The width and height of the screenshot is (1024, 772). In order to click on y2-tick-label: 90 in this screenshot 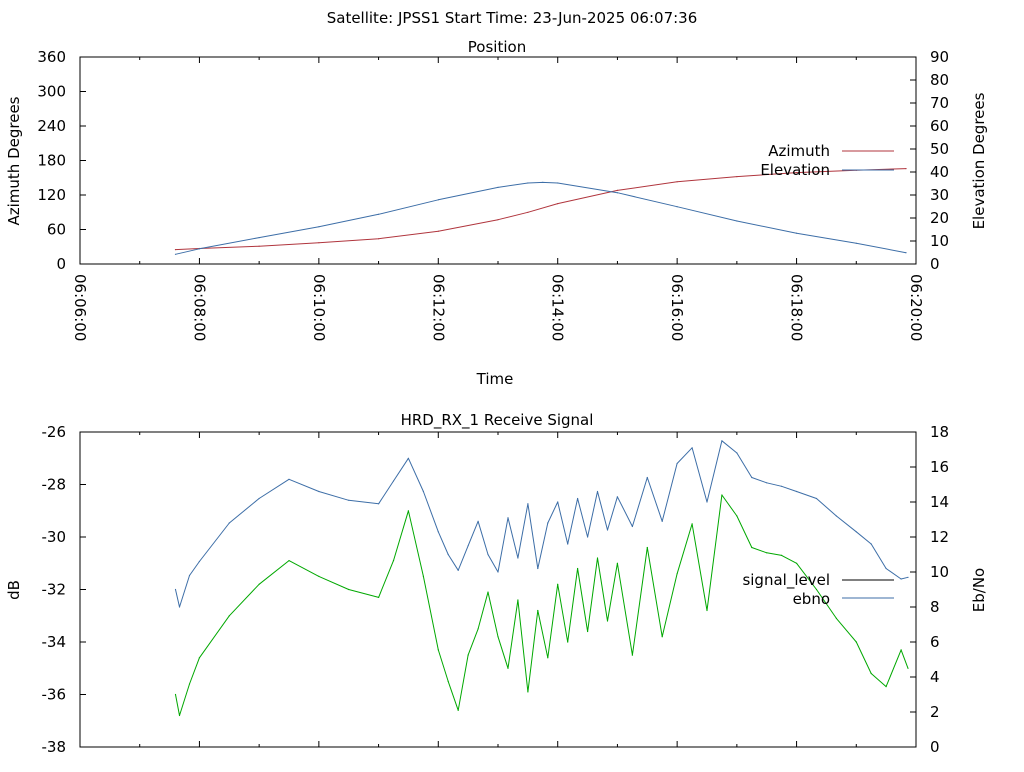, I will do `click(939, 57)`.